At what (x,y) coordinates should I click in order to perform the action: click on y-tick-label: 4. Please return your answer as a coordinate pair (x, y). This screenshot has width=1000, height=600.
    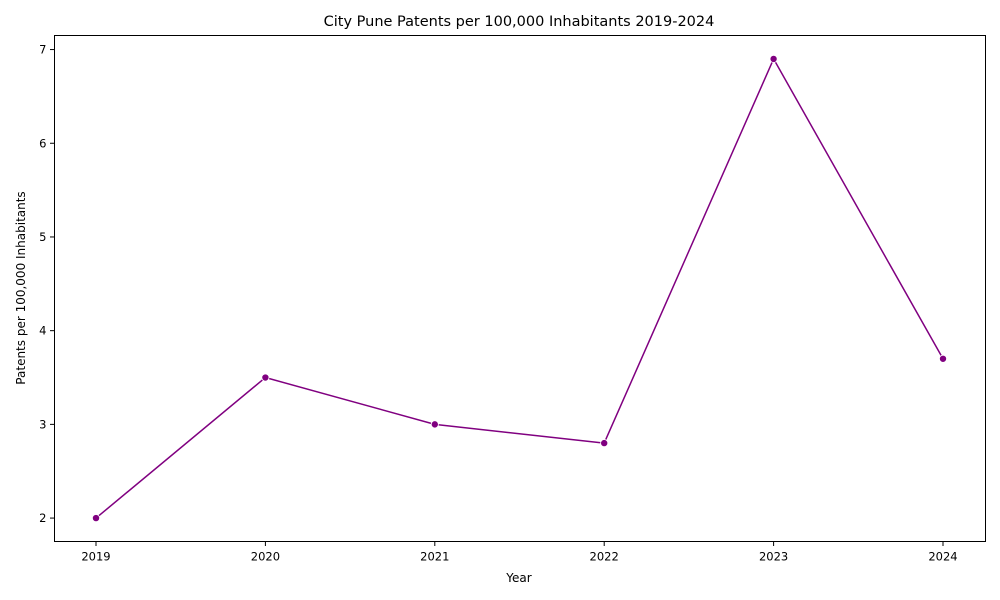
    Looking at the image, I should click on (42, 331).